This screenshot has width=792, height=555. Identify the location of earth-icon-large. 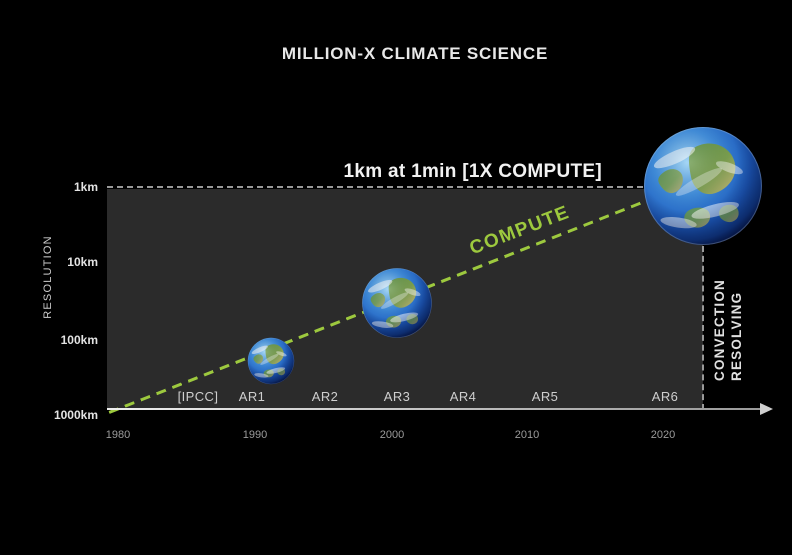
(703, 186).